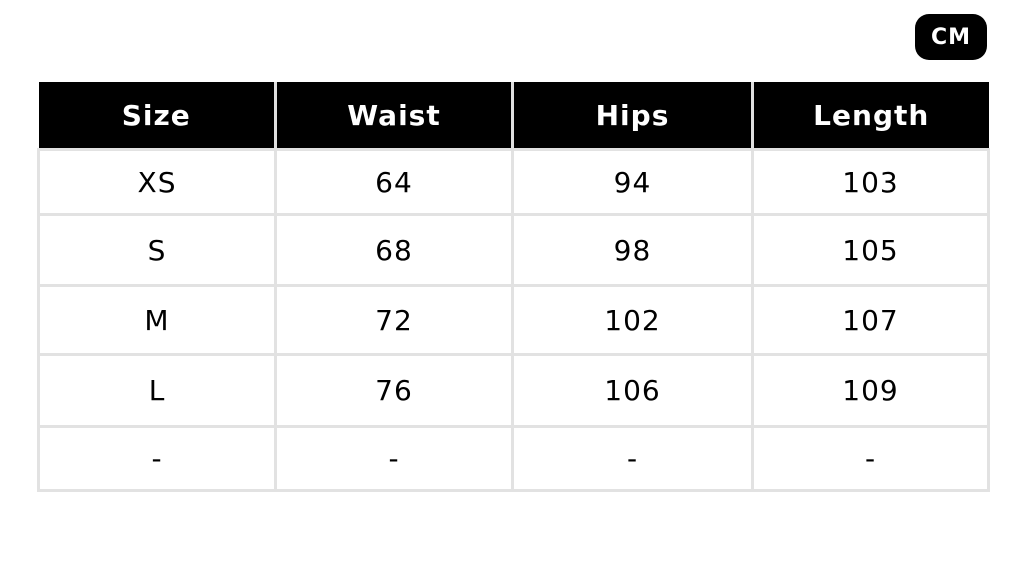 Image resolution: width=1024 pixels, height=580 pixels. Describe the element at coordinates (157, 390) in the screenshot. I see `cell-size: L` at that location.